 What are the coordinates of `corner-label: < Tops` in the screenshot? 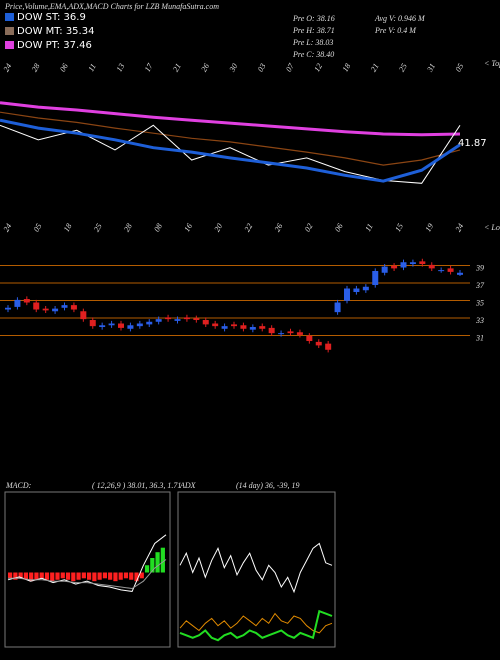 It's located at (492, 63).